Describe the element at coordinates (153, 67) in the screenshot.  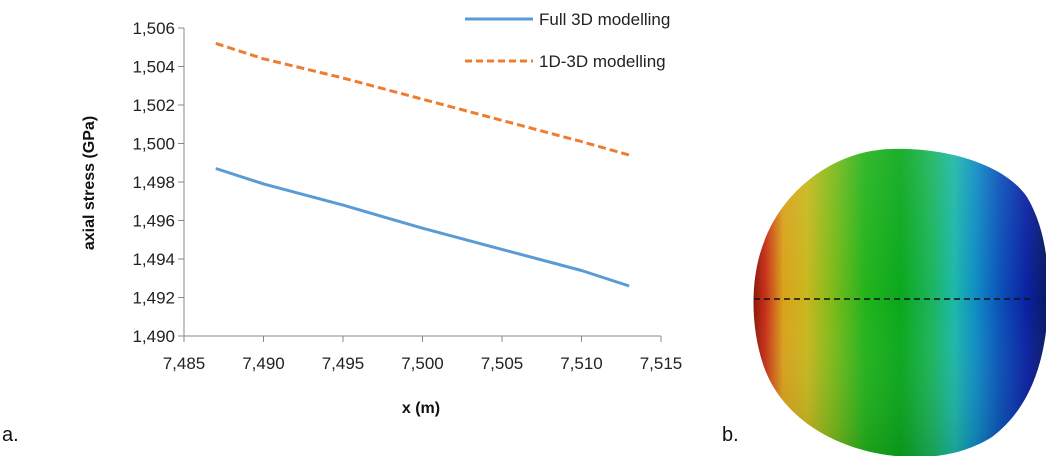
I see `y-tick-label: 1,504` at that location.